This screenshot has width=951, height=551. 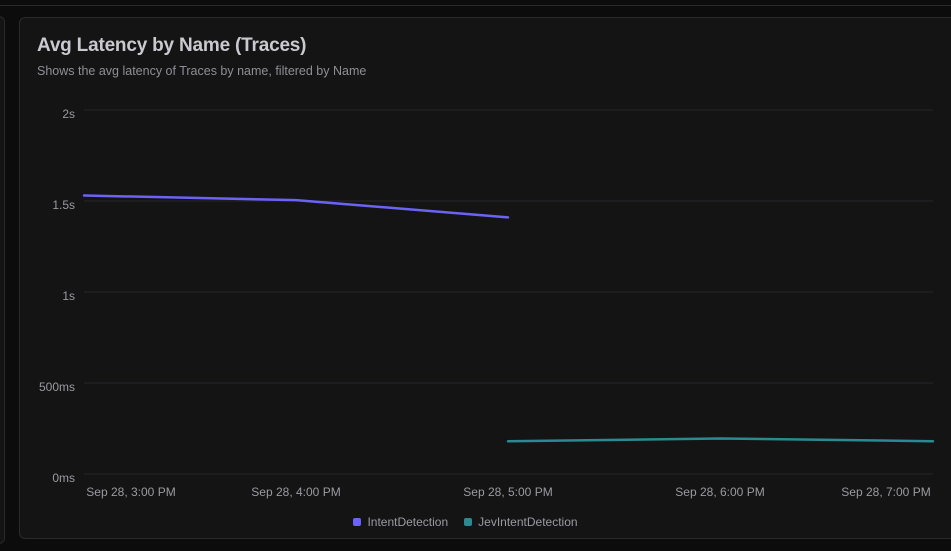 I want to click on y-tick-label: 0ms, so click(x=63, y=478).